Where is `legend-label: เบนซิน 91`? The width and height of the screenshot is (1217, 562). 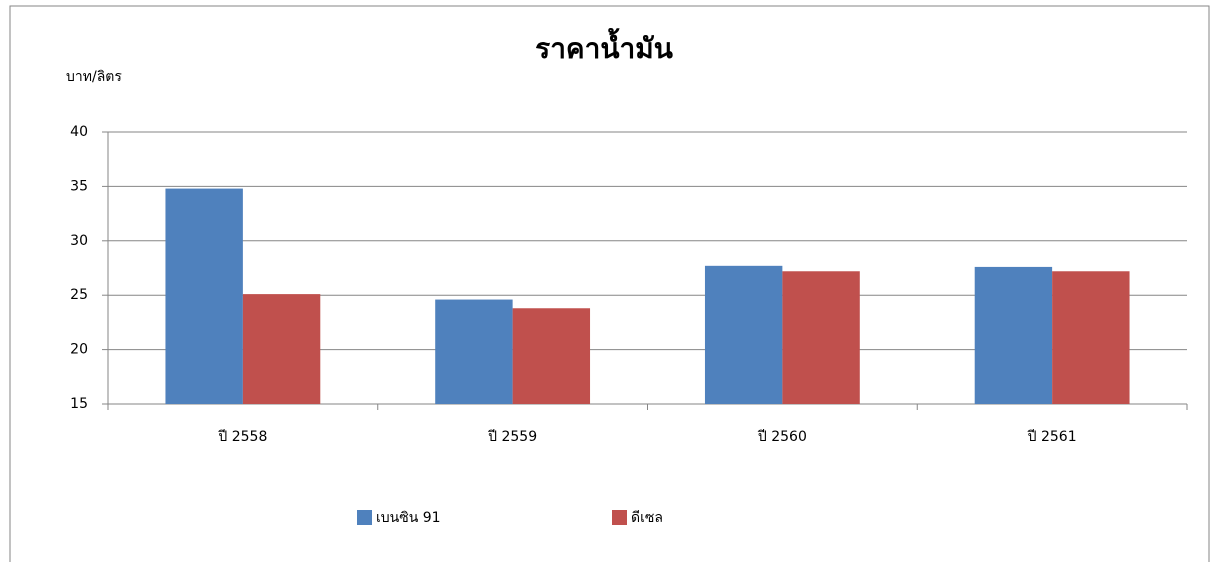 legend-label: เบนซิน 91 is located at coordinates (408, 518).